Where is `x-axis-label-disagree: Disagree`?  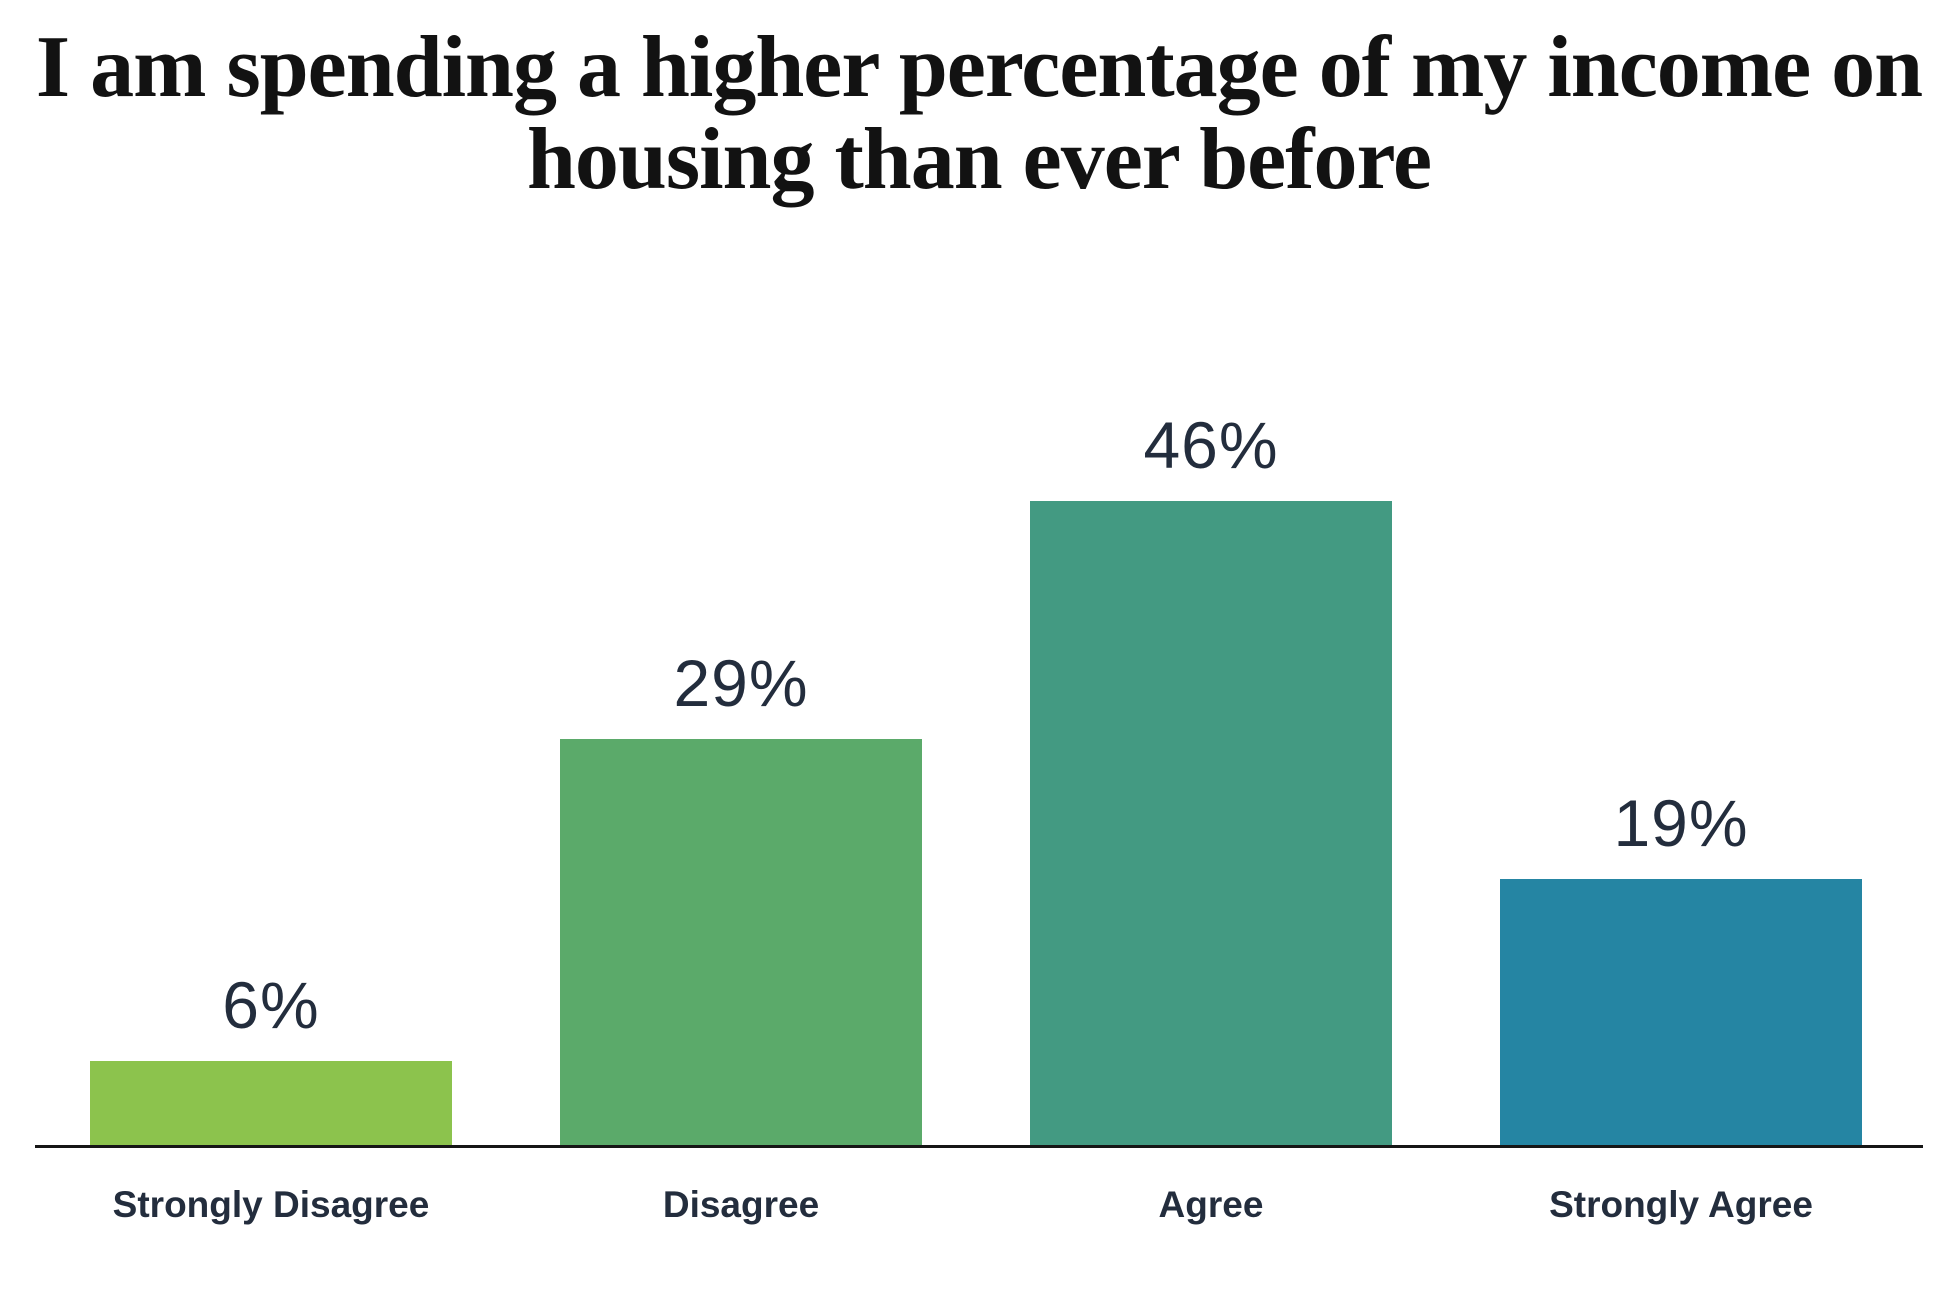 x-axis-label-disagree: Disagree is located at coordinates (741, 1204).